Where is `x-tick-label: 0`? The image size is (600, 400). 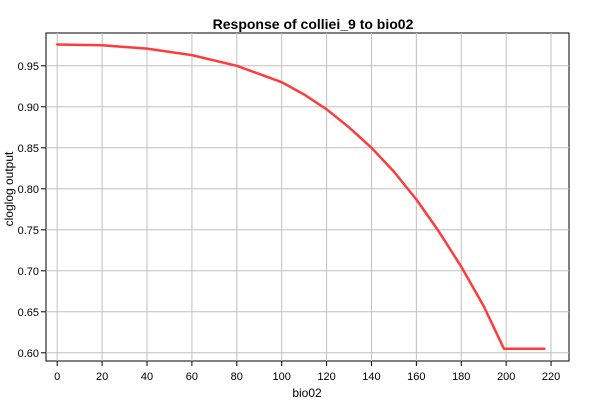 x-tick-label: 0 is located at coordinates (57, 377).